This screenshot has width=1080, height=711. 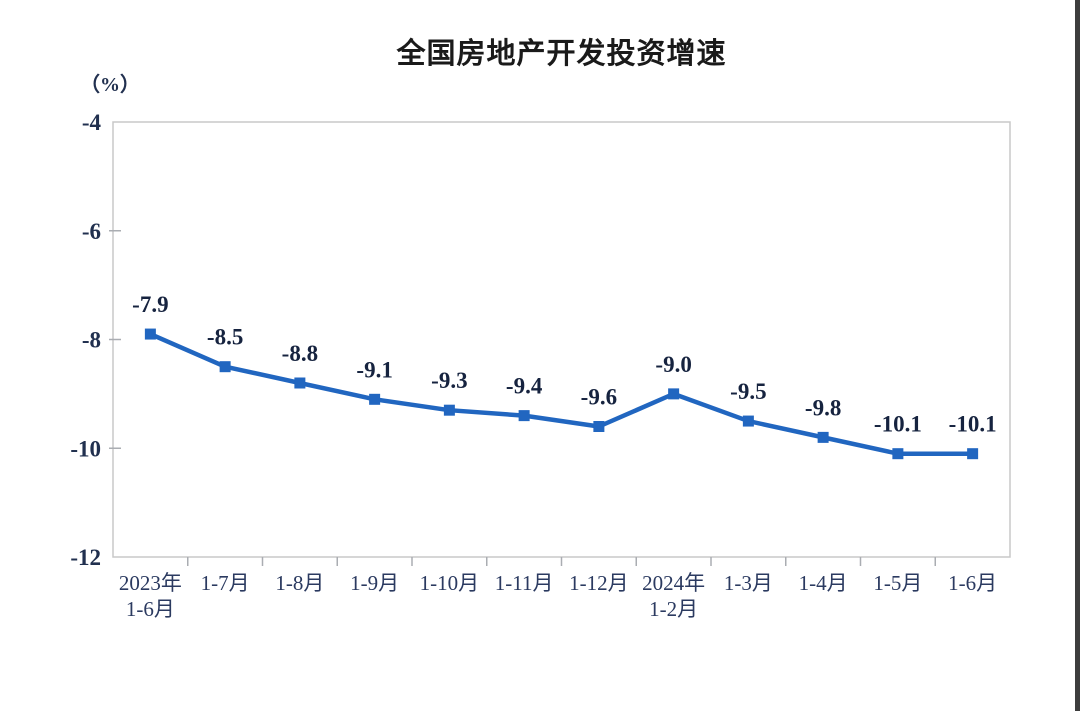 What do you see at coordinates (972, 583) in the screenshot?
I see `x-axis-tick-label: 1-6月` at bounding box center [972, 583].